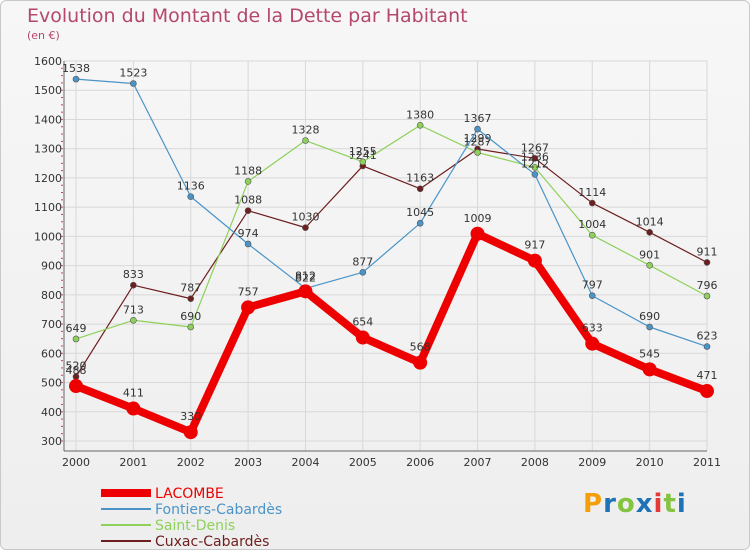 This screenshot has width=750, height=551. What do you see at coordinates (190, 288) in the screenshot?
I see `data-label: 787` at bounding box center [190, 288].